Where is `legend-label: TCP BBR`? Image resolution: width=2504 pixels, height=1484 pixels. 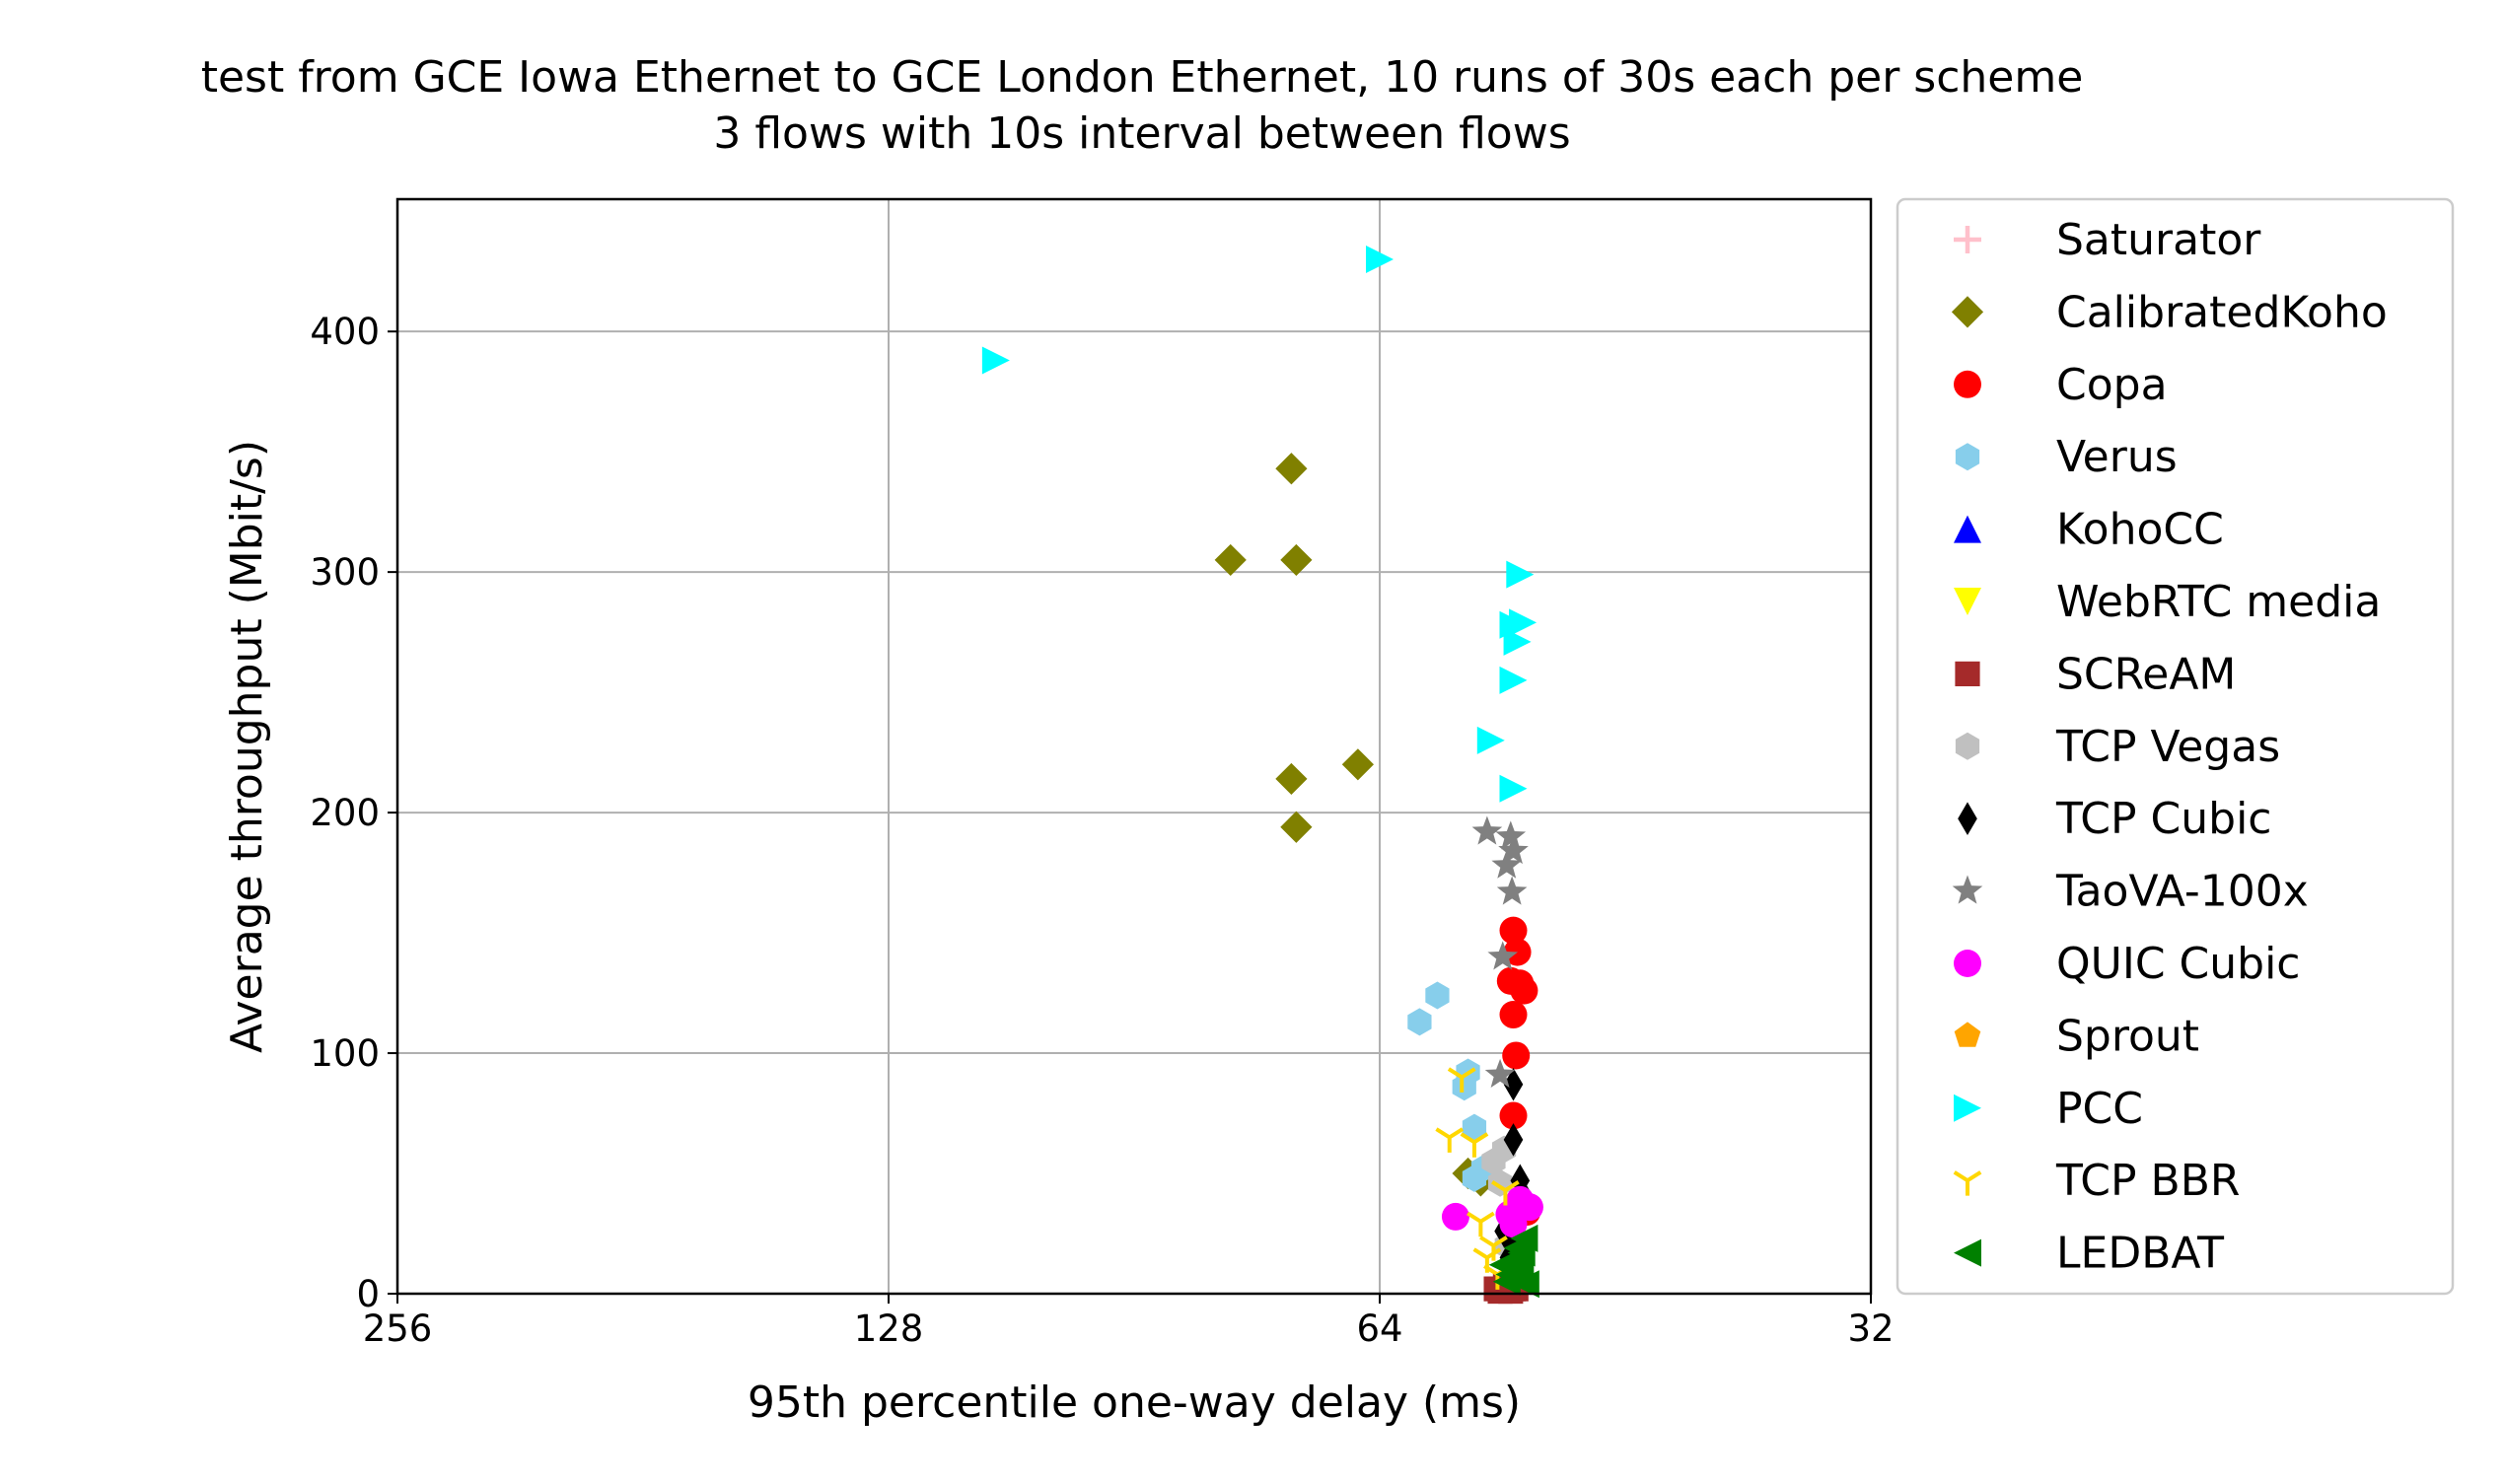 legend-label: TCP BBR is located at coordinates (2148, 1181).